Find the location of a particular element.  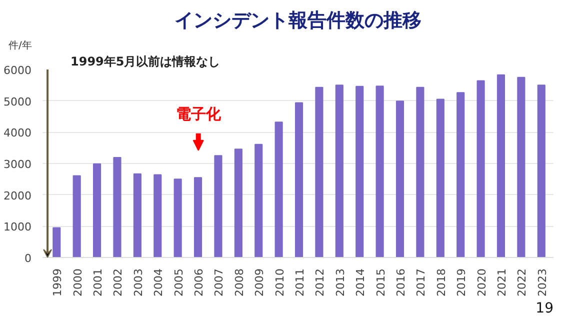

x-tick-label: 2015 is located at coordinates (381, 282).